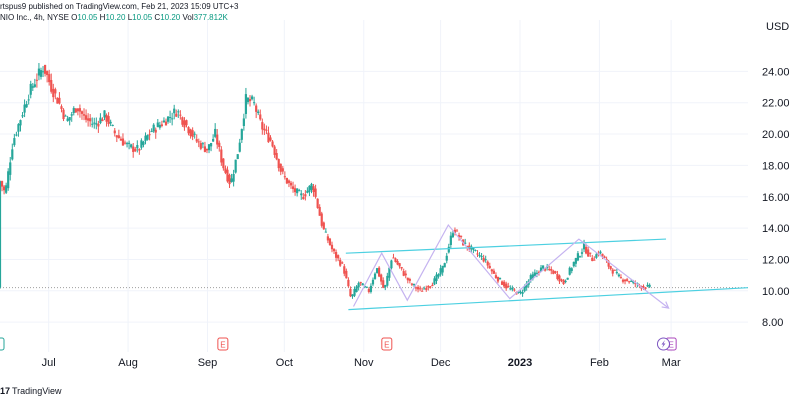 This screenshot has height=400, width=800. Describe the element at coordinates (128, 363) in the screenshot. I see `x-tick-label: Aug` at that location.